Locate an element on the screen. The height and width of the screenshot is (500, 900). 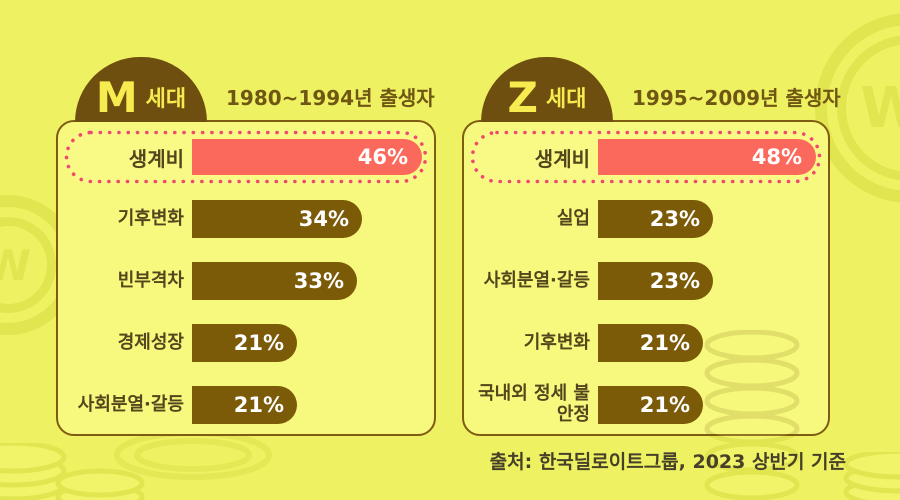
coin-ring is located at coordinates (28, 265).